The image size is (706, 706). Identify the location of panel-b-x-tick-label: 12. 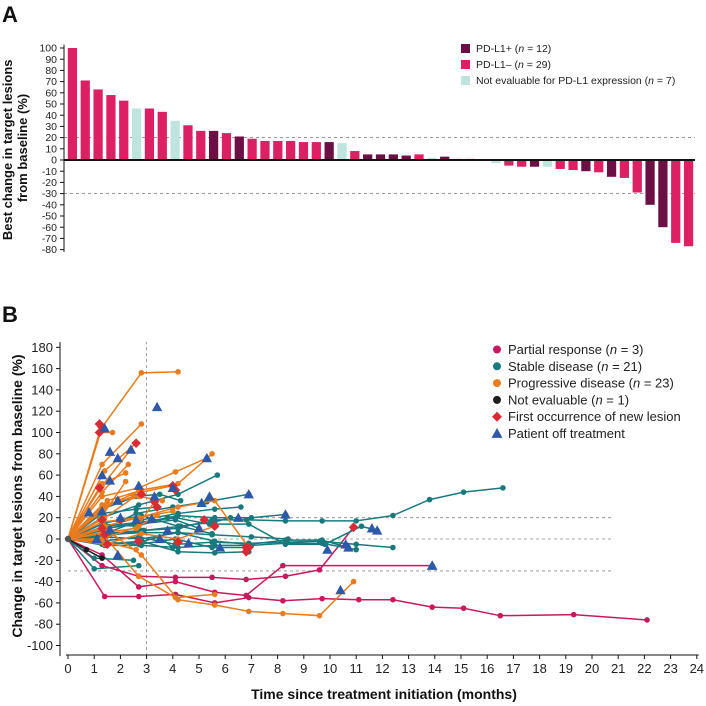
(382, 668).